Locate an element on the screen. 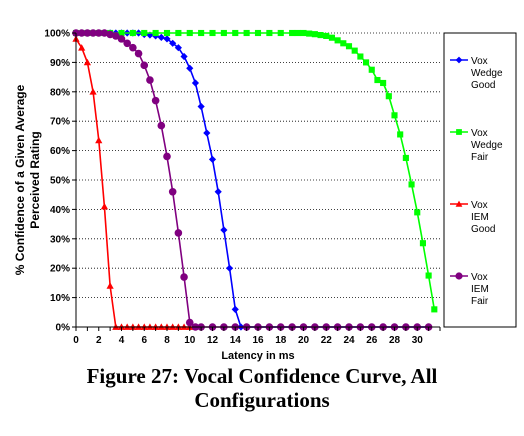  x-tick-label: 2 is located at coordinates (99, 340).